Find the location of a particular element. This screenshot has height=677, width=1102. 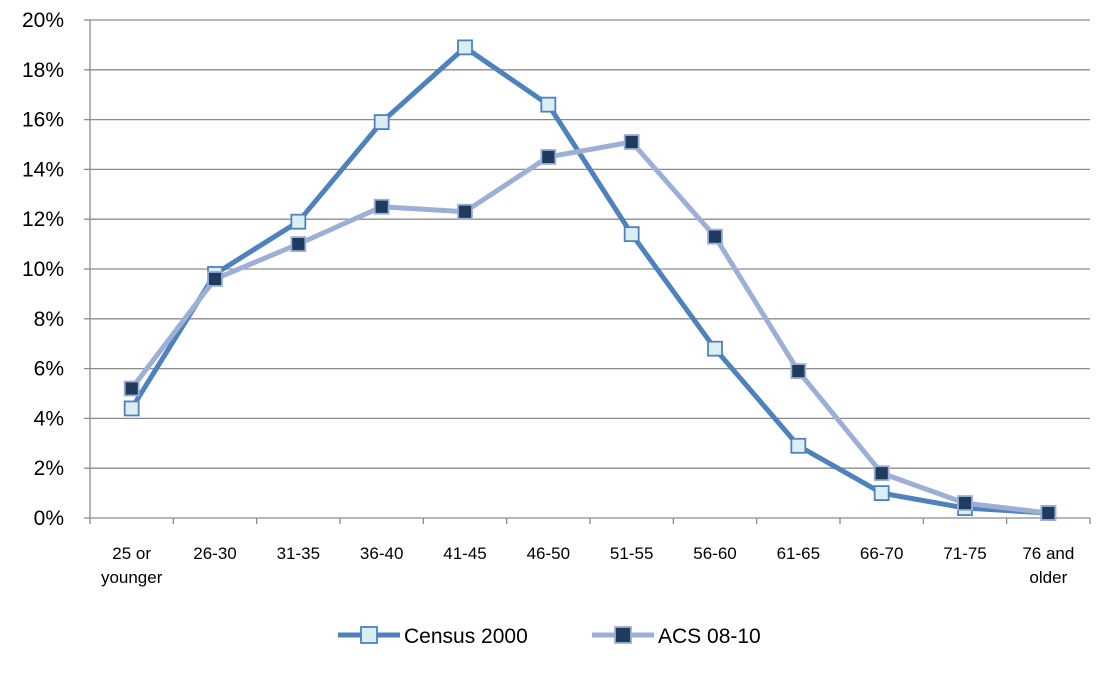

y-tick-label: 0% is located at coordinates (49, 518).